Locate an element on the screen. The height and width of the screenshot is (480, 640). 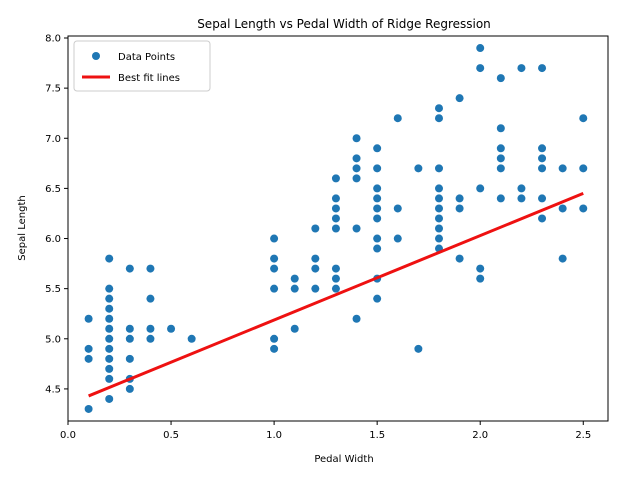
x-tick-label: 1.5 is located at coordinates (377, 435).